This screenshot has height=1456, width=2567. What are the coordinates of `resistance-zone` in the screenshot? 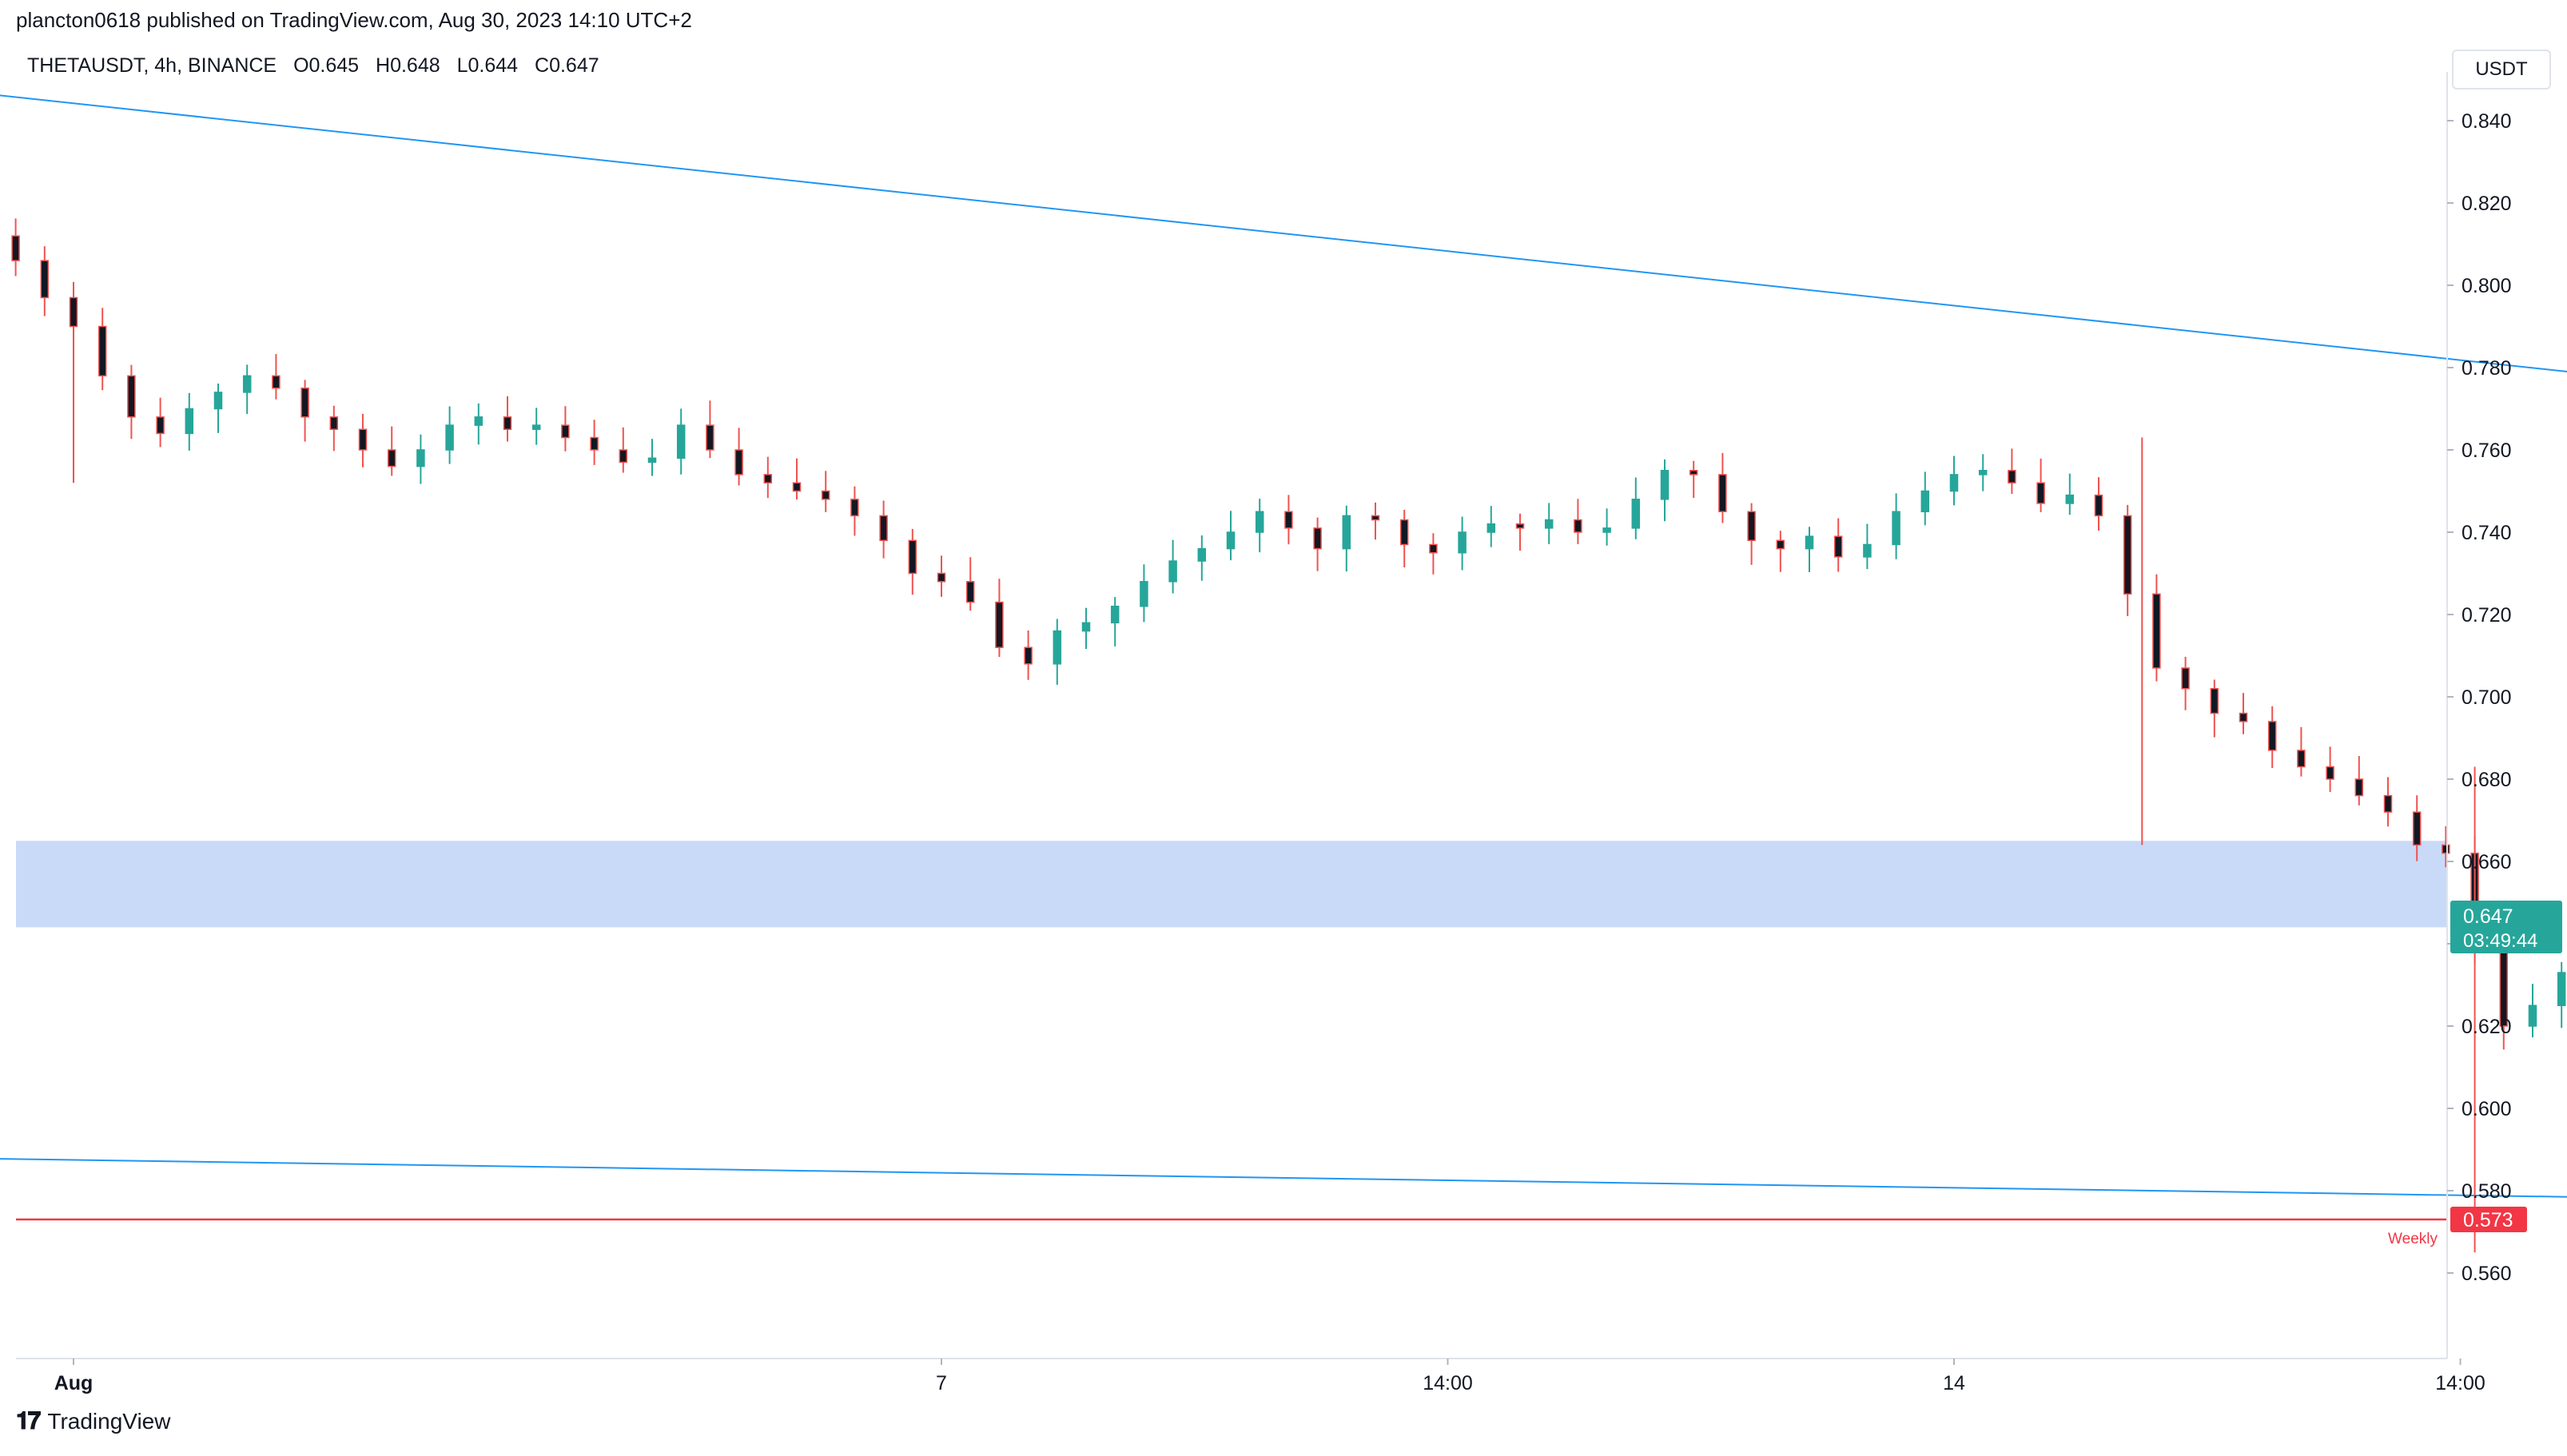 It's located at (1231, 884).